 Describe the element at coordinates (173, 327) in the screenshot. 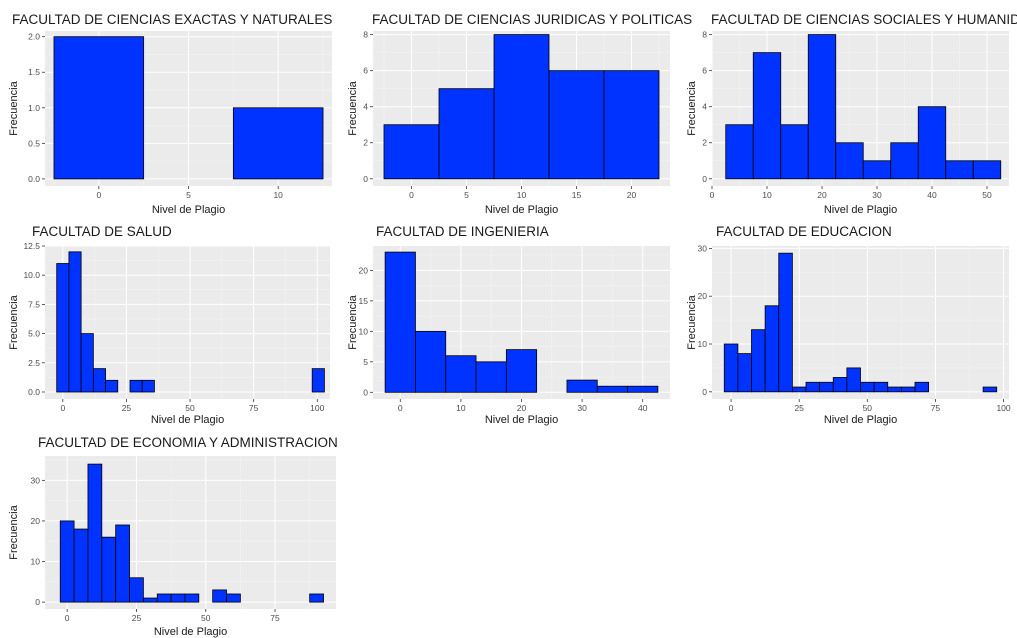

I see `axis-ticks: 0 25 50 75 100 0.0 2.5 5.0 7.5 10.0 12.5` at that location.